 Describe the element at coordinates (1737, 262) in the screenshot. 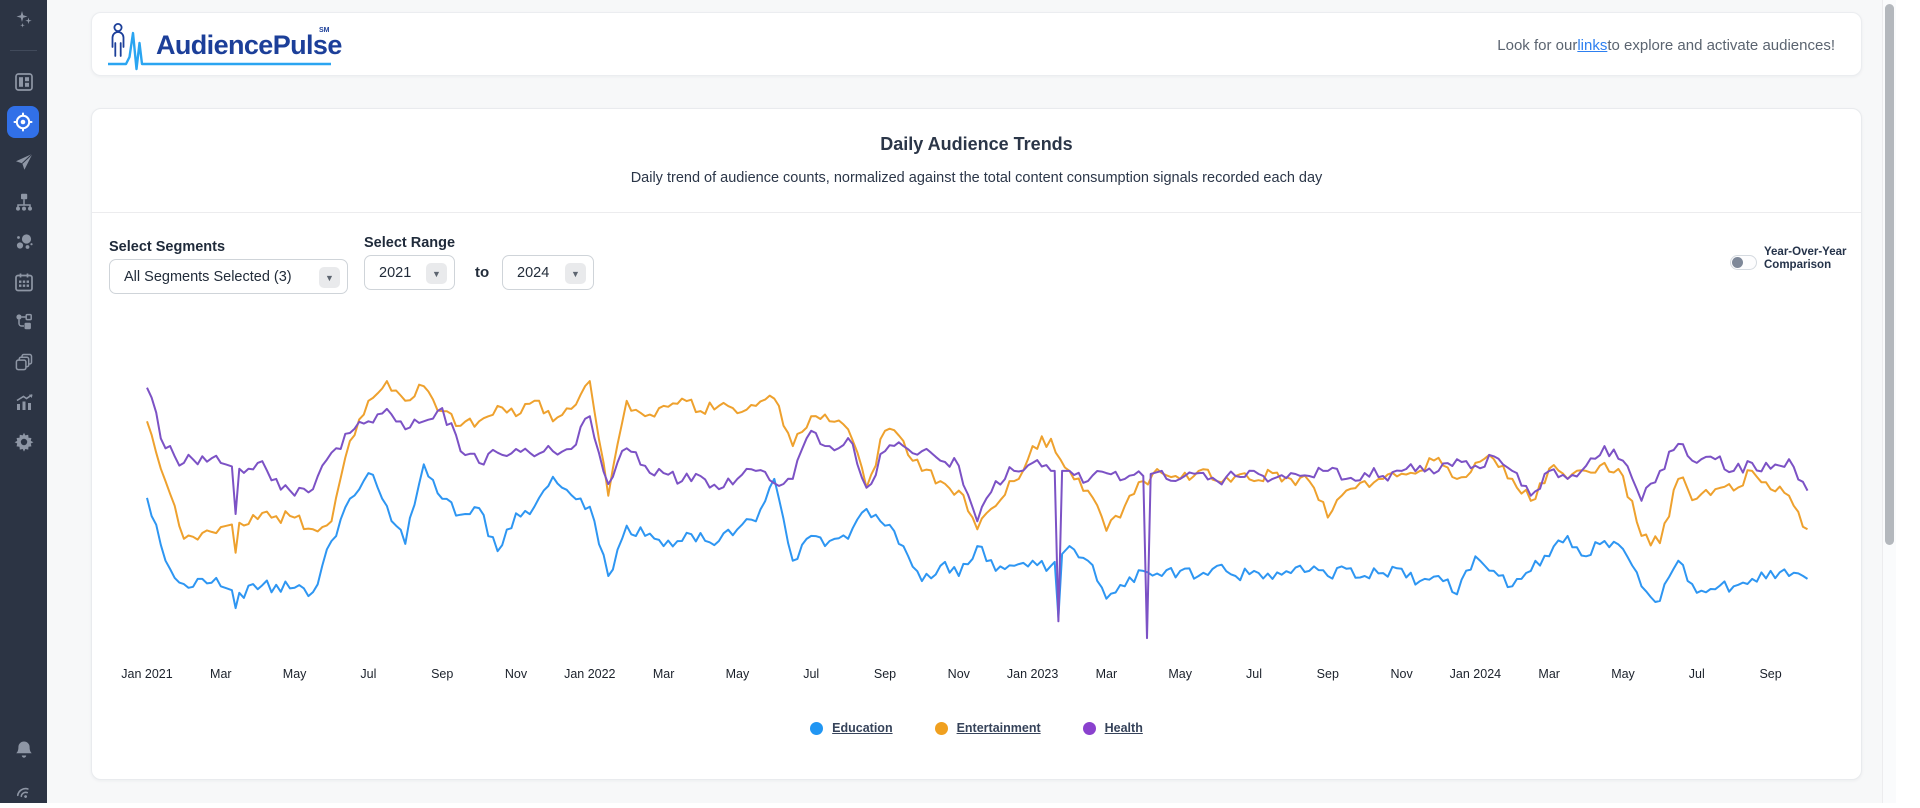

I see `toggle-knob` at that location.